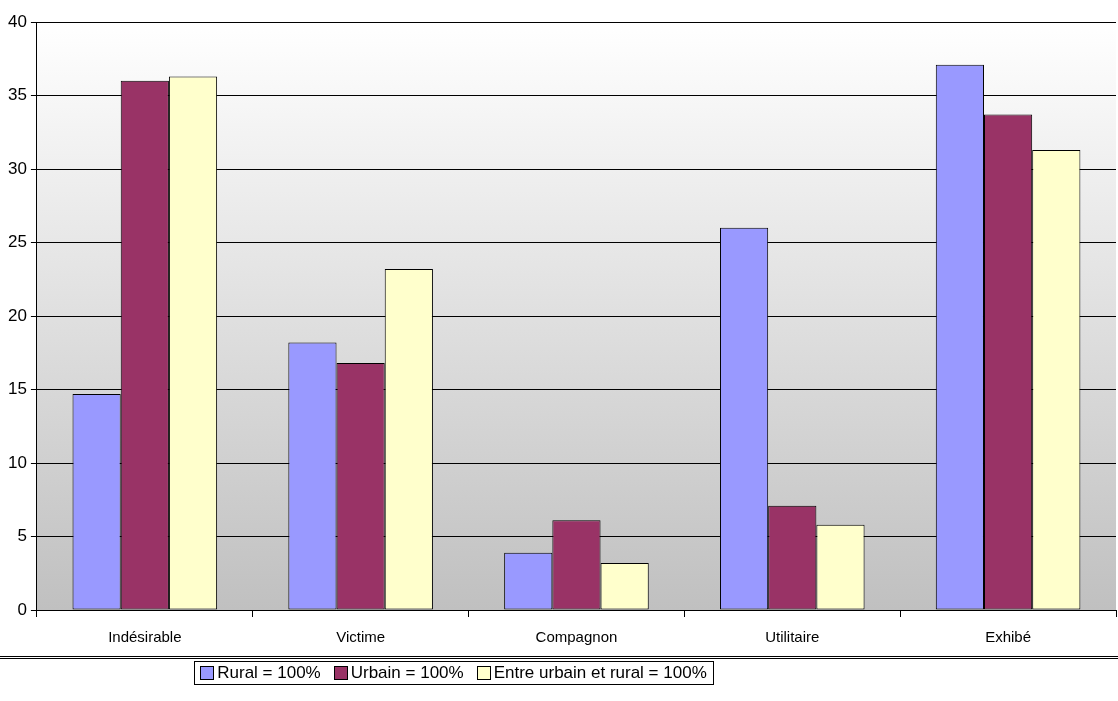  I want to click on x-tick-label: Exhibé, so click(1008, 637).